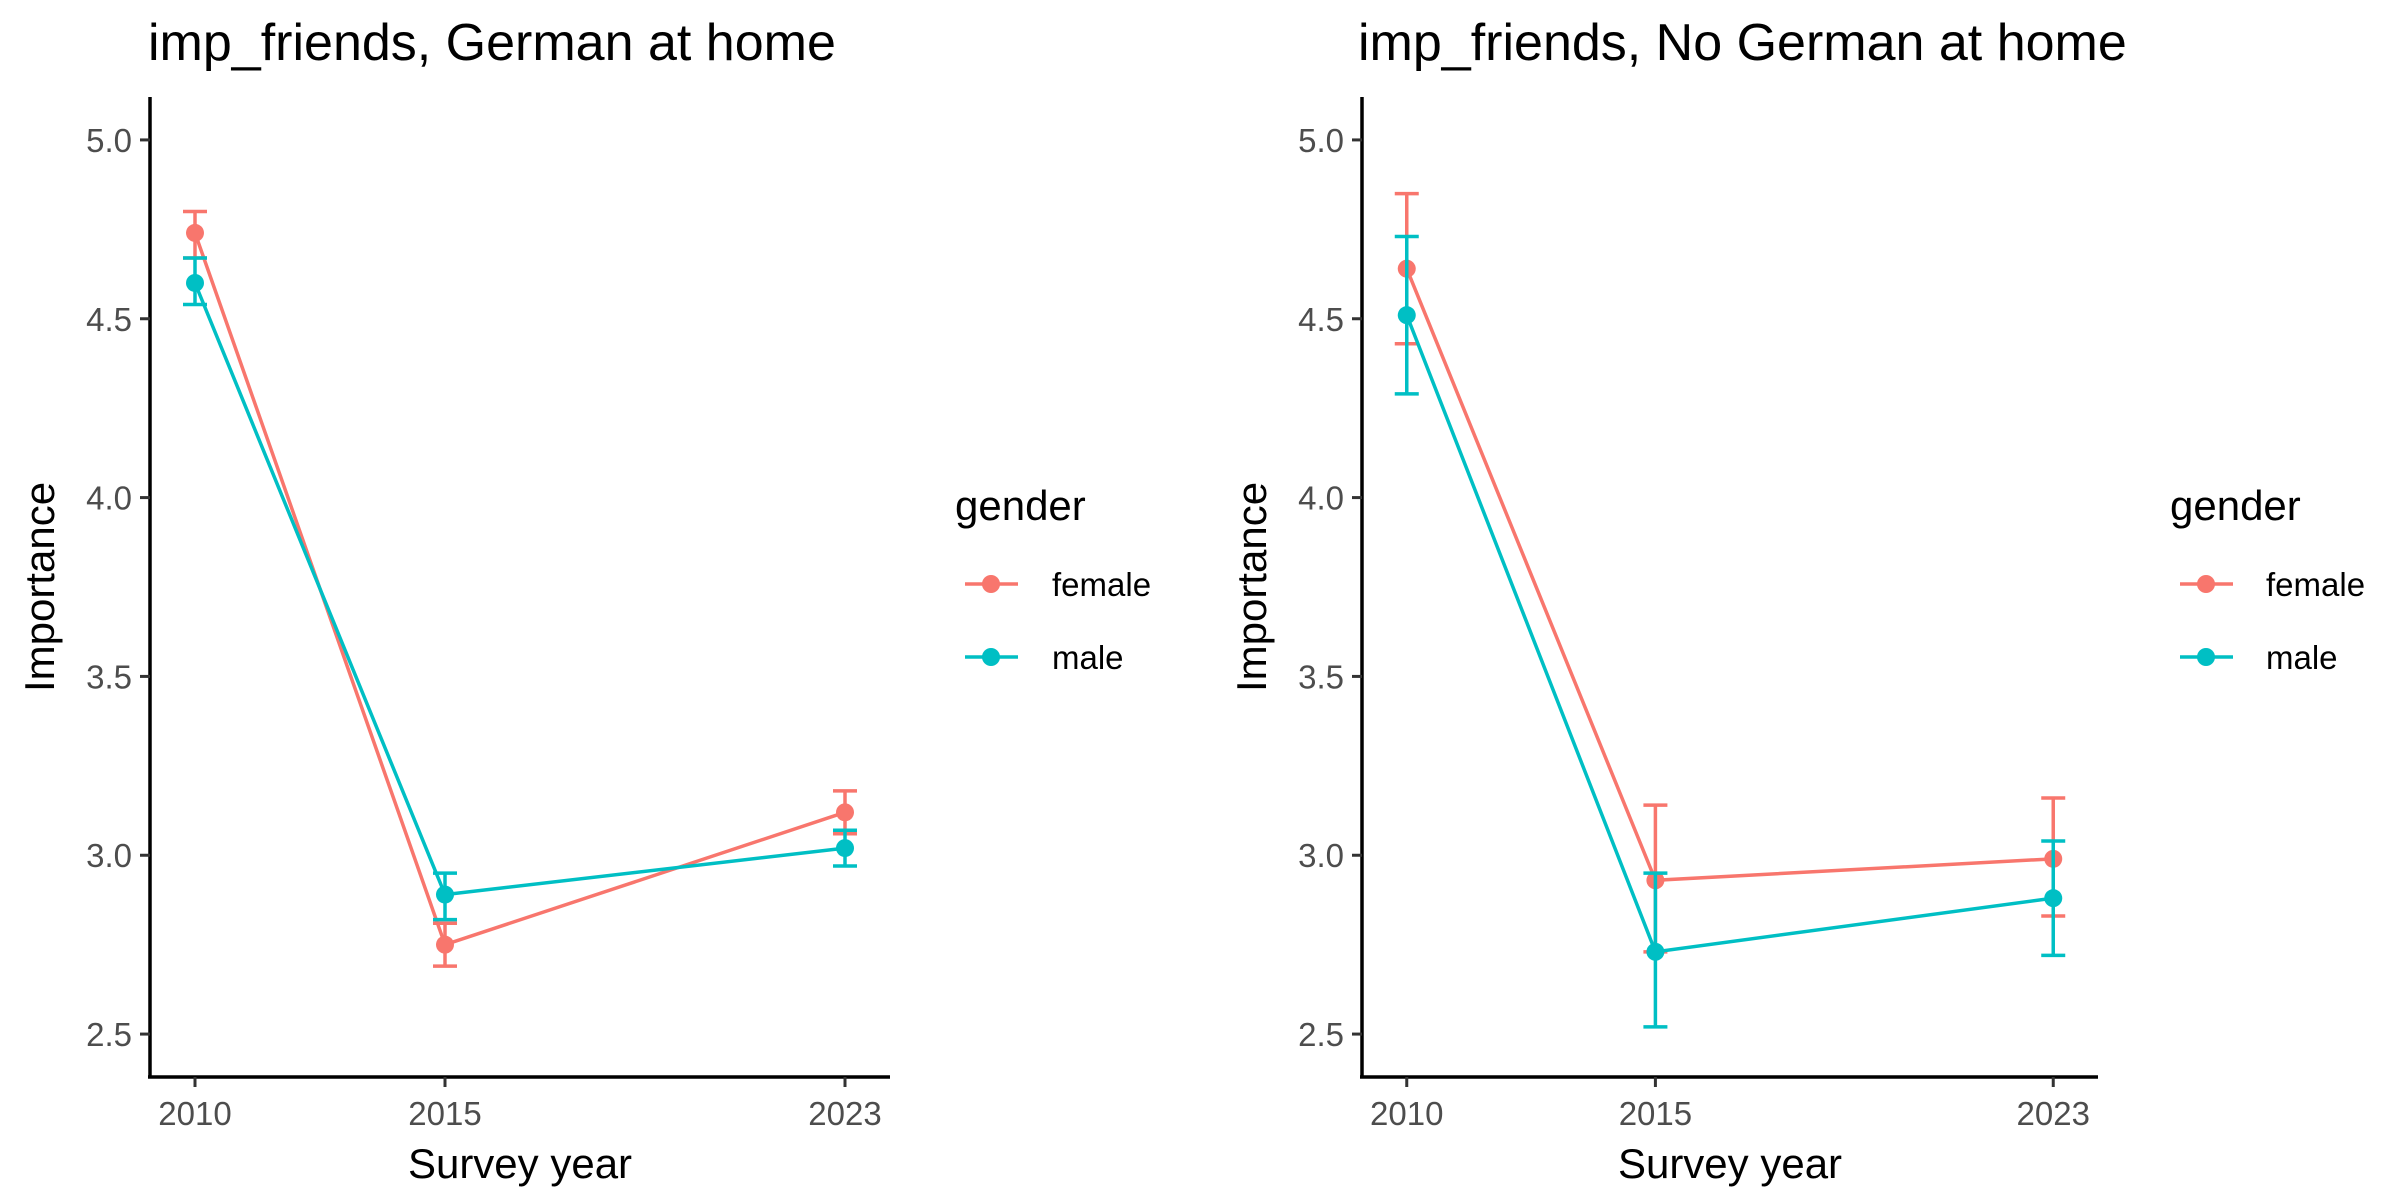 This screenshot has width=2400, height=1200. Describe the element at coordinates (492, 43) in the screenshot. I see `panel-title: imp_friends, German at home` at that location.